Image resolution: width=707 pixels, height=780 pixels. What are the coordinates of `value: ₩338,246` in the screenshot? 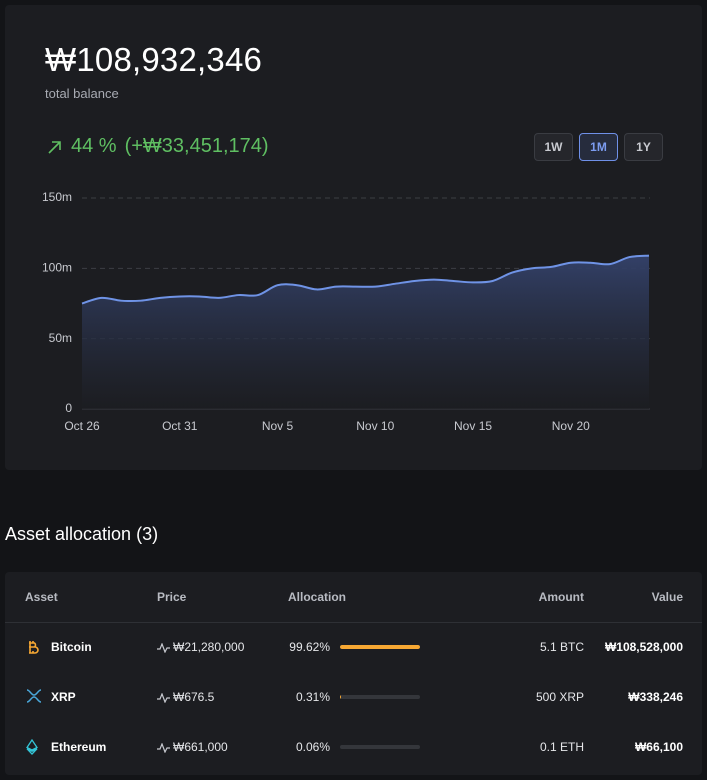 It's located at (655, 697).